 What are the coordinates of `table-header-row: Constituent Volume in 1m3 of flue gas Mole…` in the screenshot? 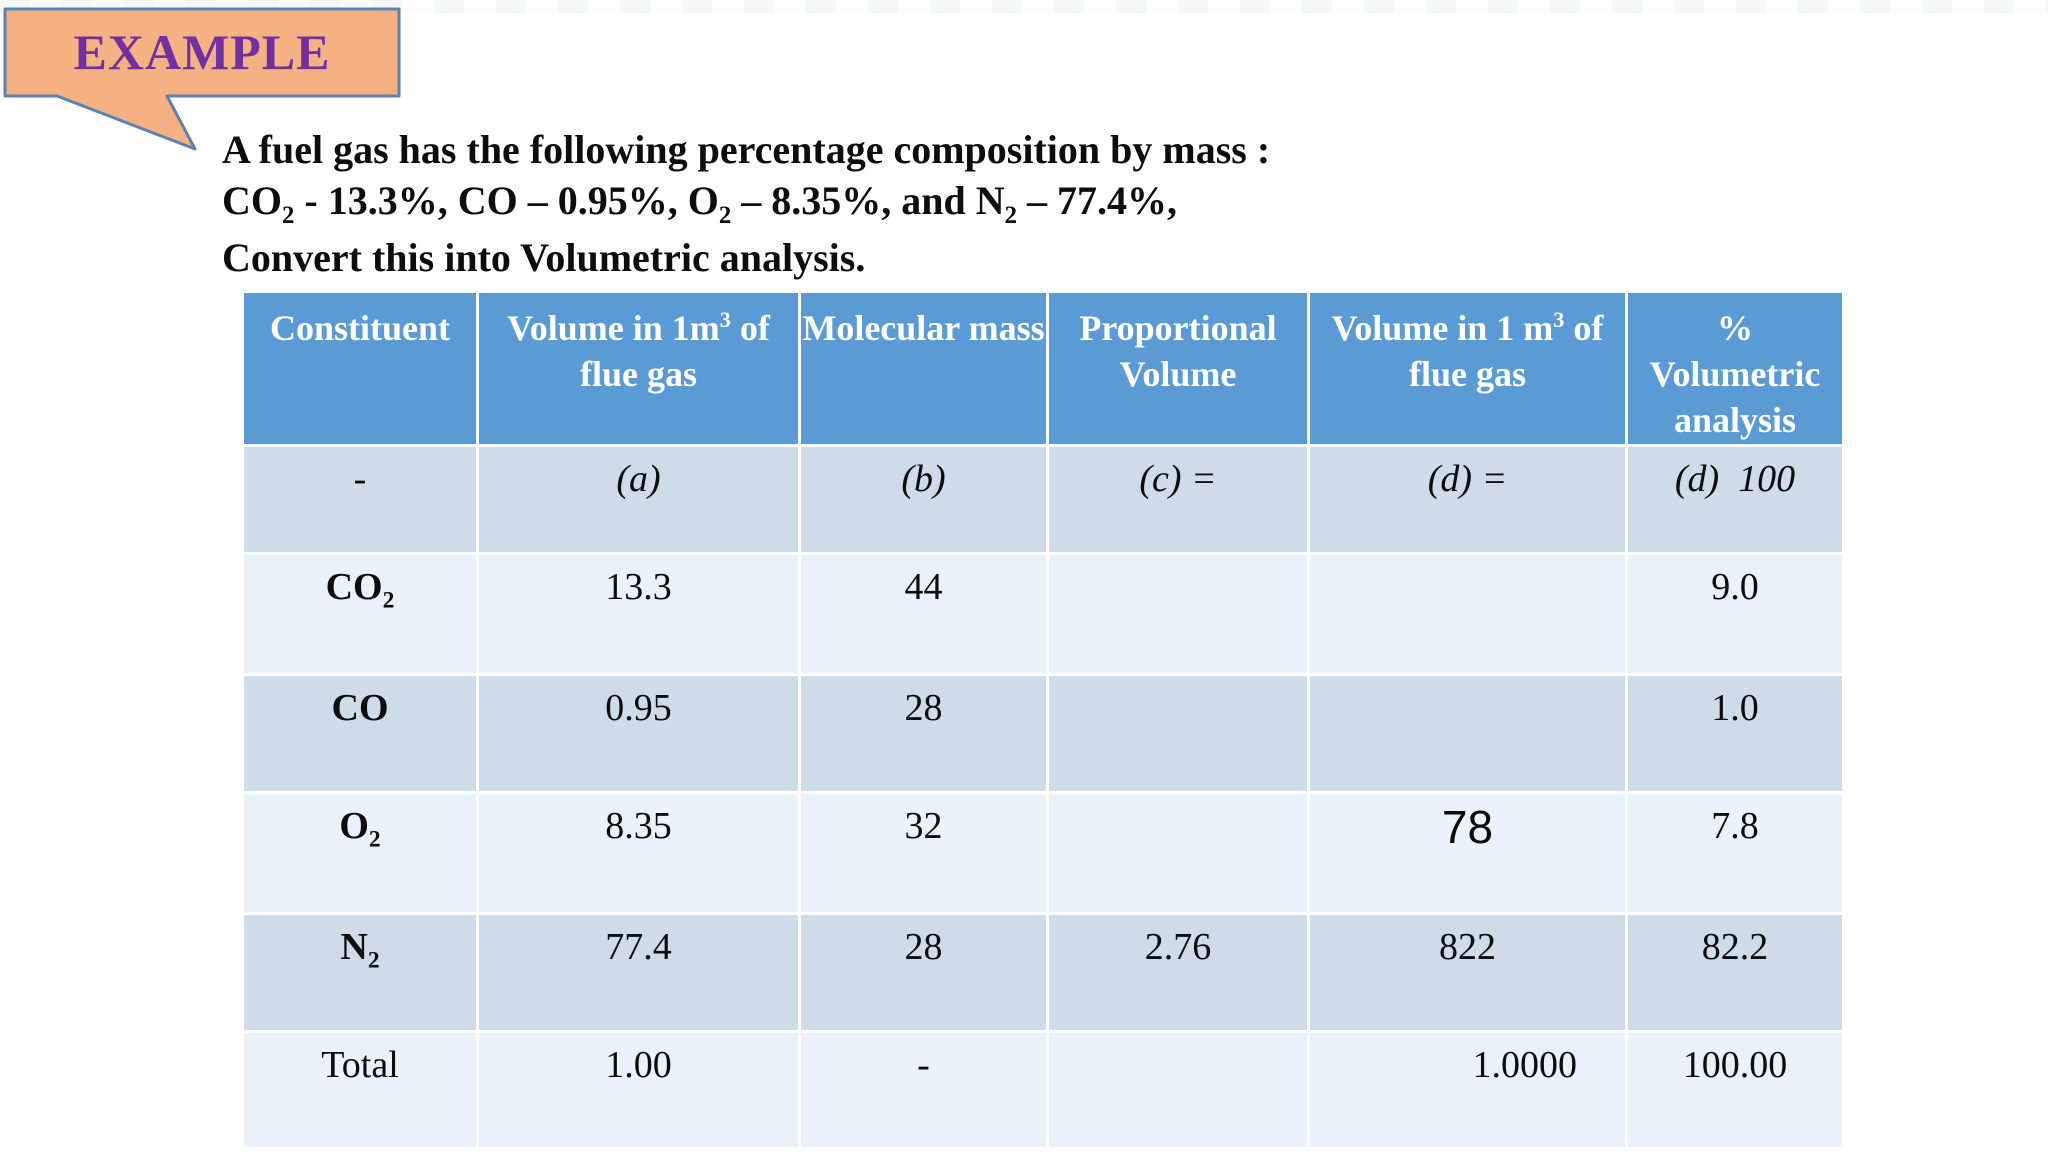 It's located at (1043, 368).